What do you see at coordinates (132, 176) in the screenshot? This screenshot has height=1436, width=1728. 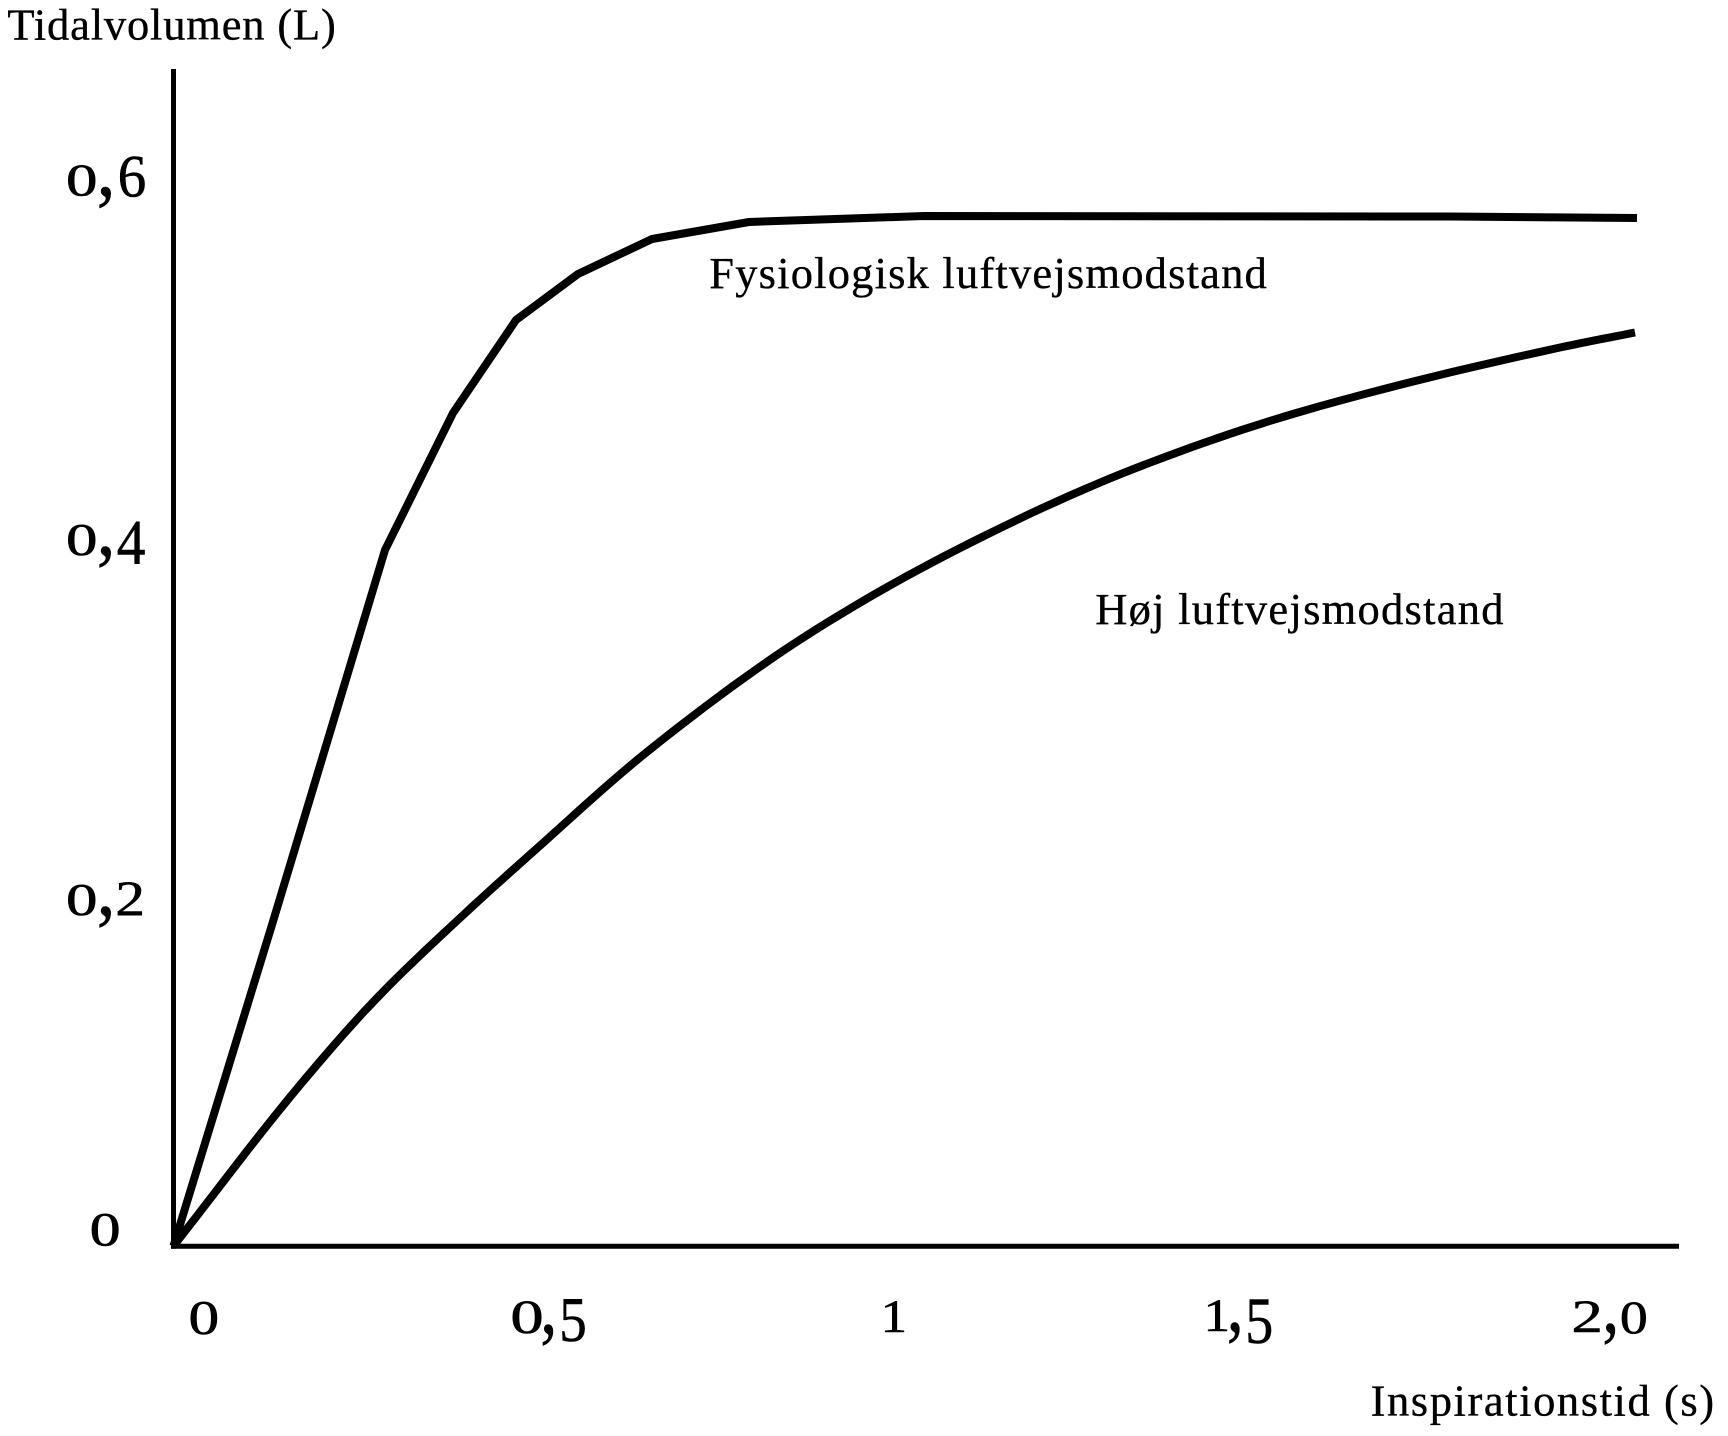 I see `svg-text: 6` at bounding box center [132, 176].